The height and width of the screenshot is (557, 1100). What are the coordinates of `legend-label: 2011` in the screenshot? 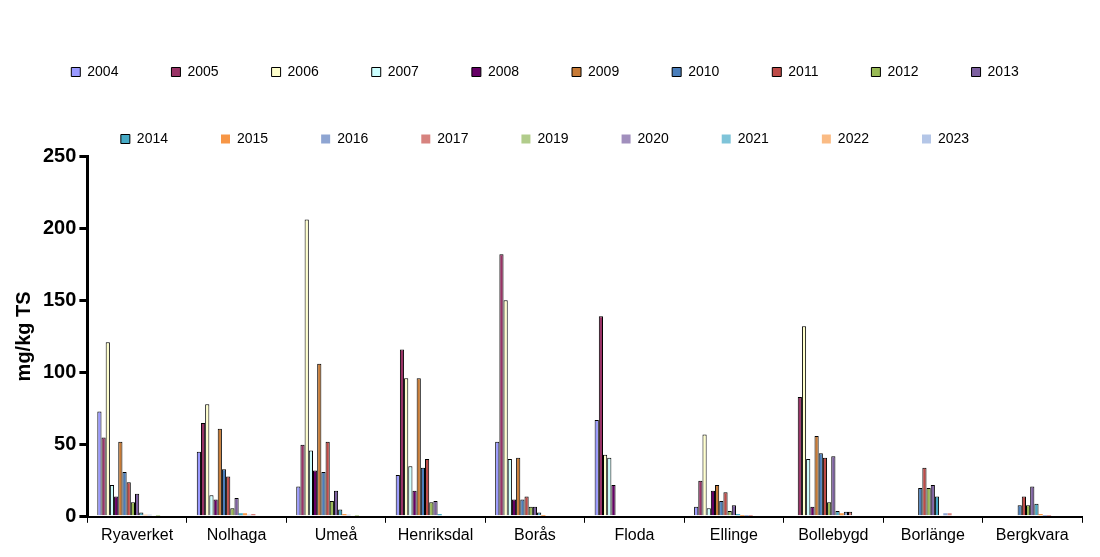 It's located at (803, 70).